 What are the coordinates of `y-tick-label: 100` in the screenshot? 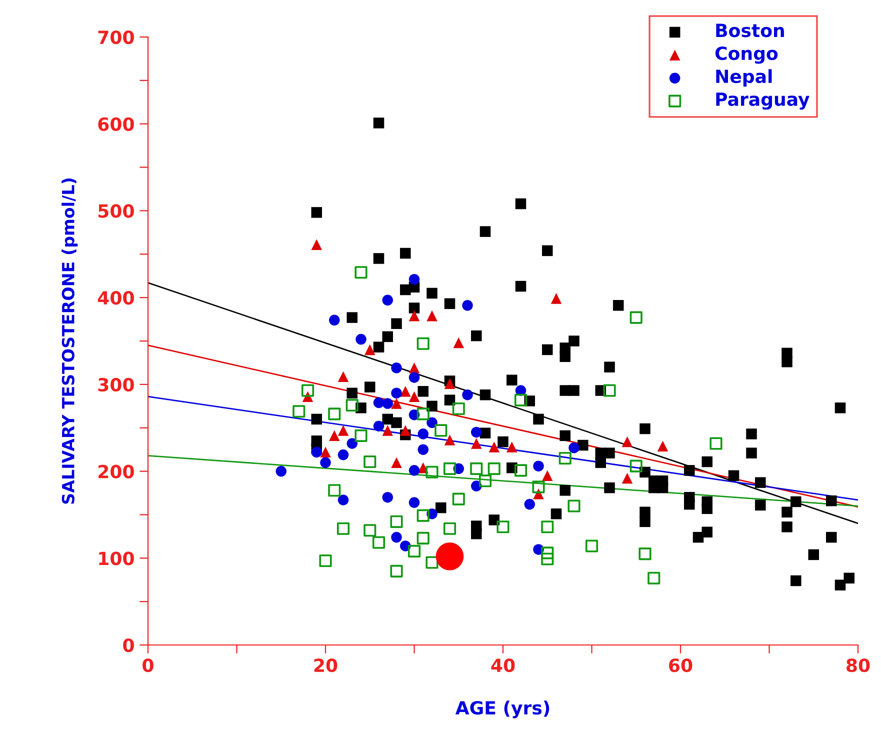 It's located at (116, 559).